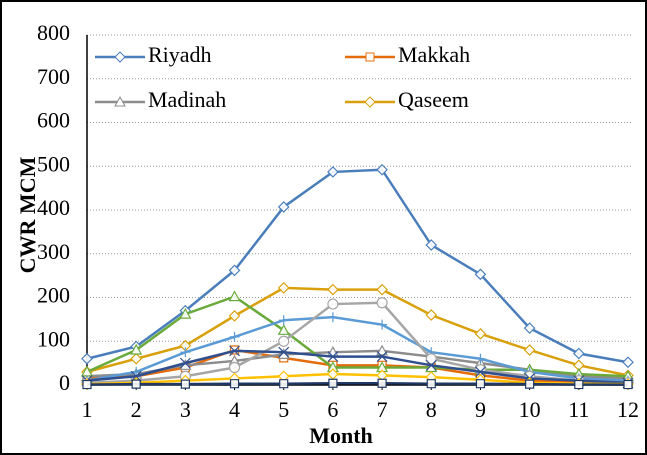  What do you see at coordinates (53, 207) in the screenshot?
I see `y-tick-label: 400` at bounding box center [53, 207].